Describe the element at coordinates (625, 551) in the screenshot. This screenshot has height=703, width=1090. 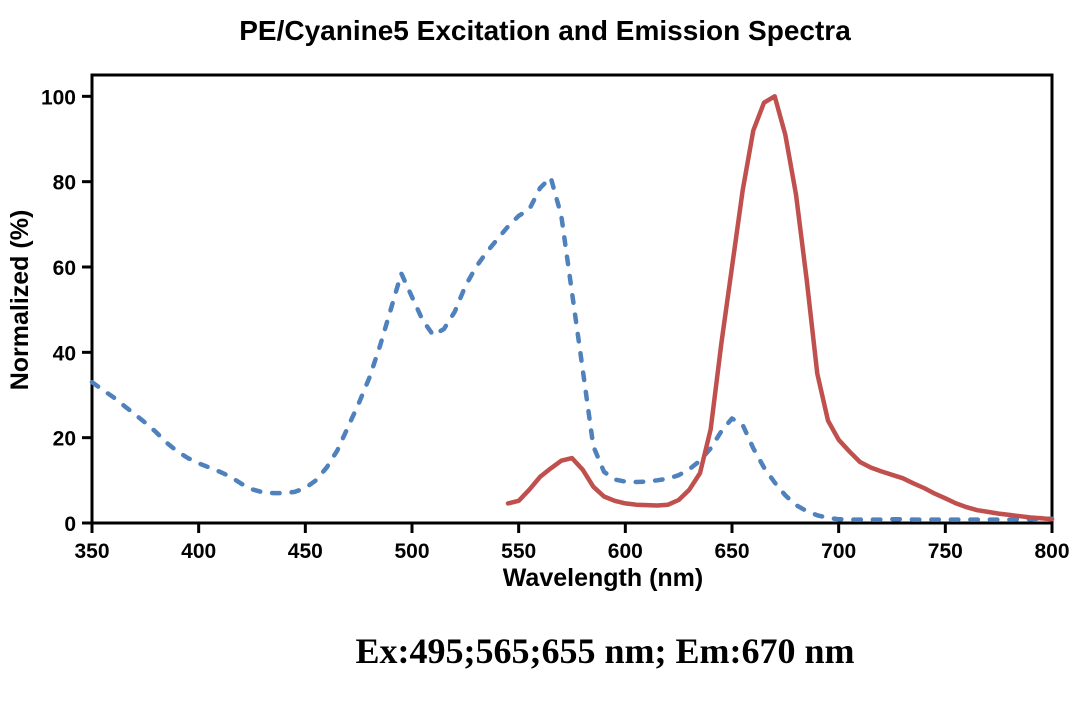
I see `x-tick-label: 600` at that location.